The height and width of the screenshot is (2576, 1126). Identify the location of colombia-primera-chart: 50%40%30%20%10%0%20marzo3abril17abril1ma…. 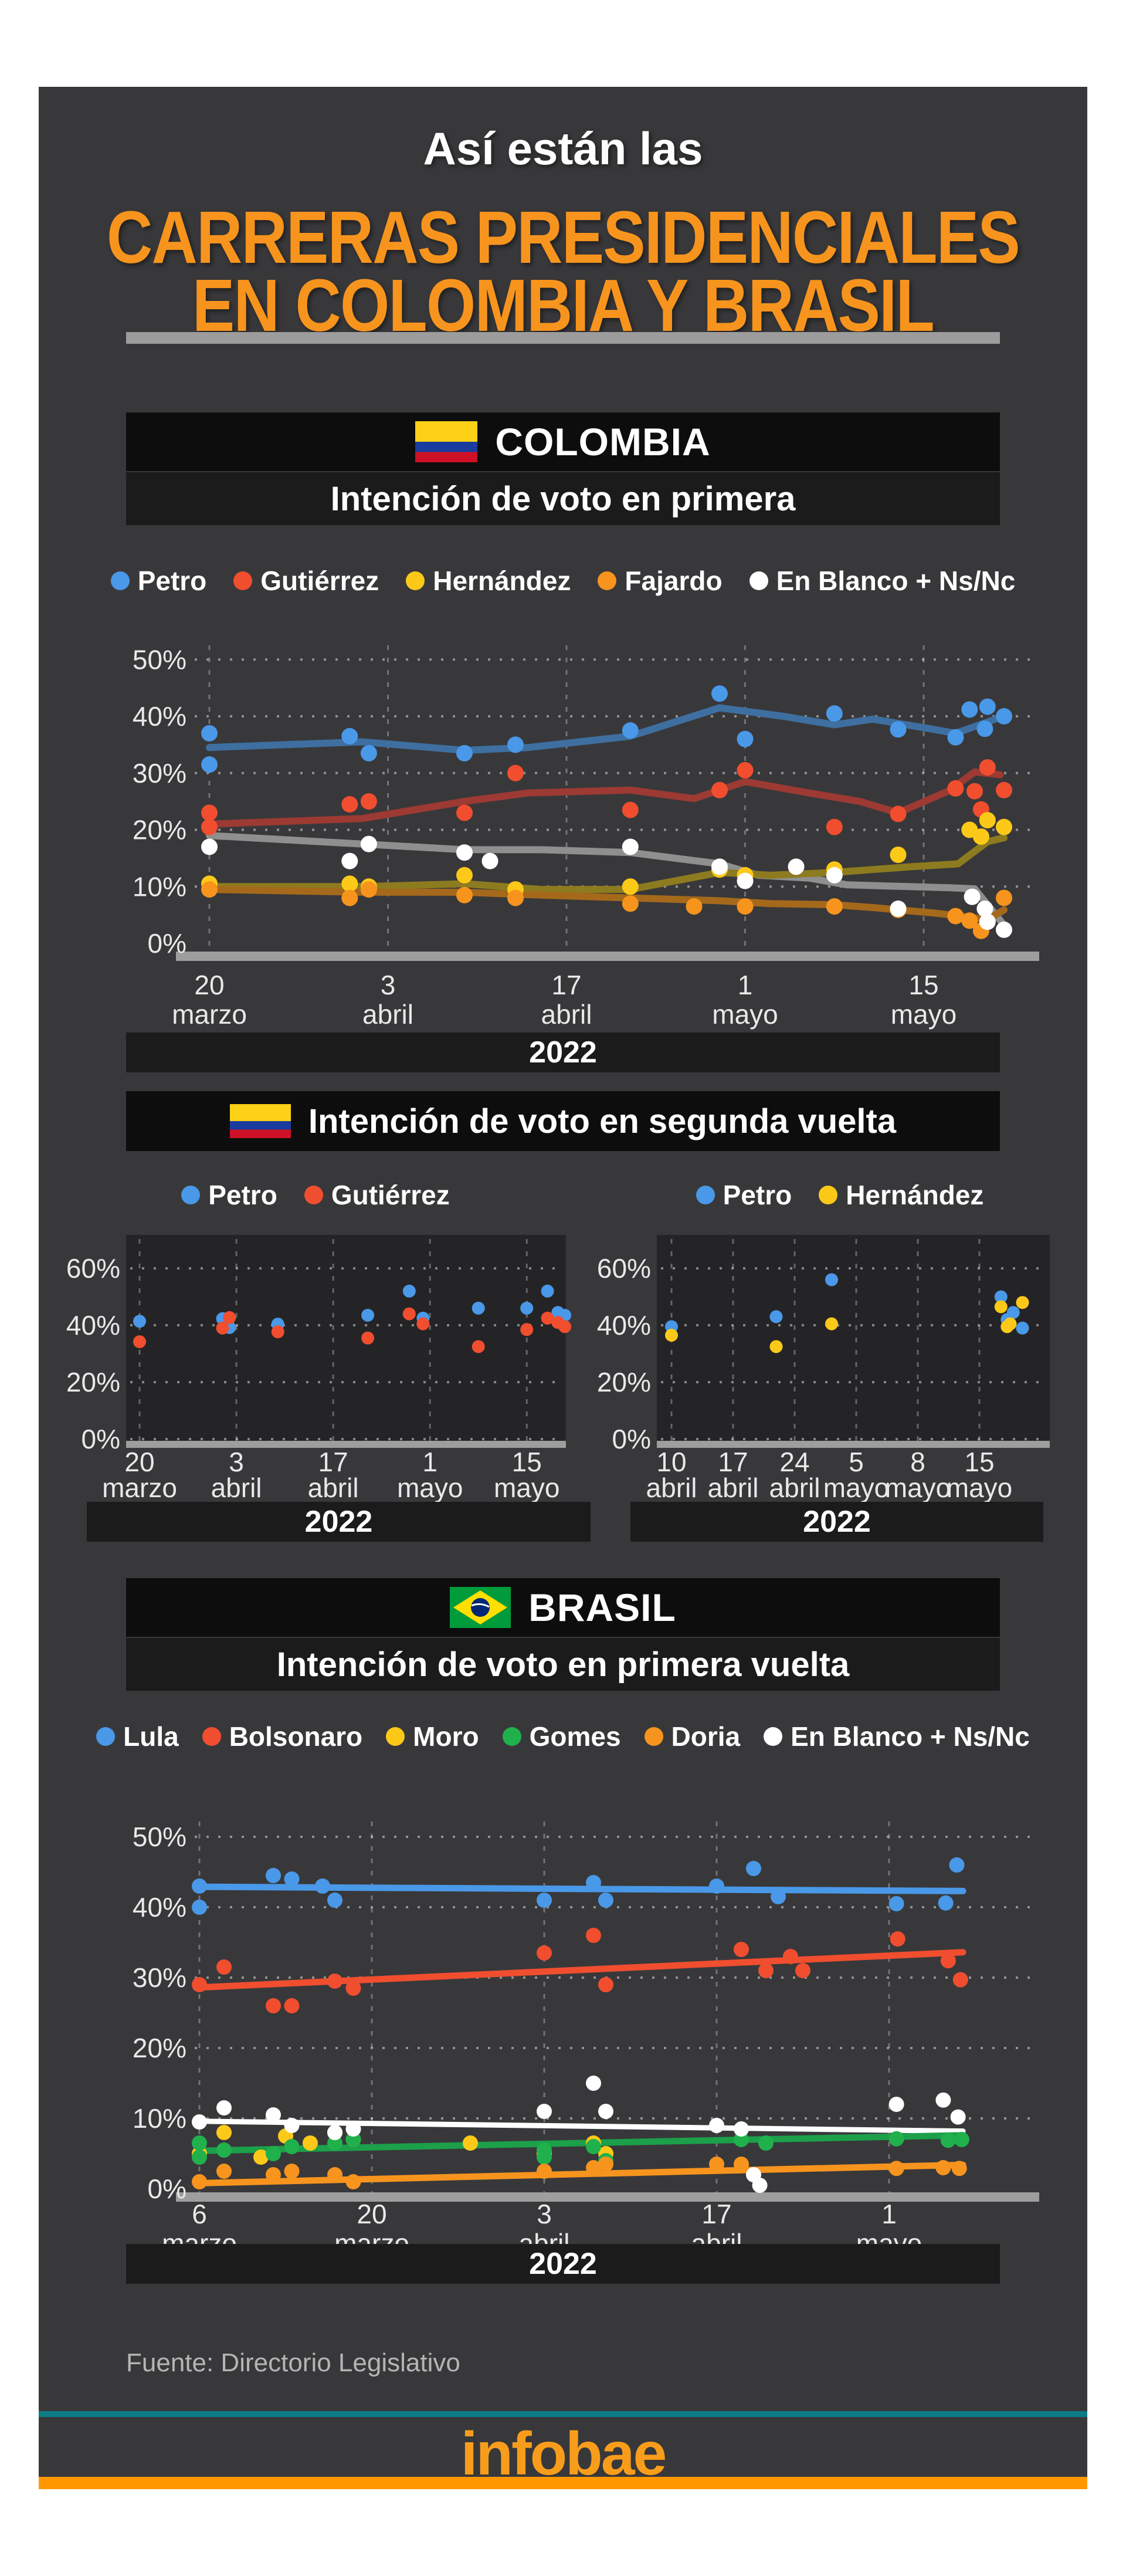
(586, 837).